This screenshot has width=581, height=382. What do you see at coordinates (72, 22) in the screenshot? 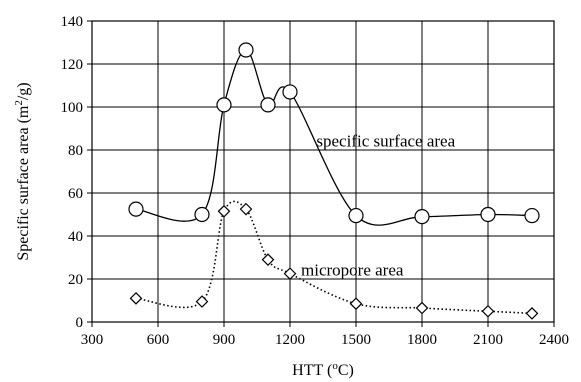
I see `y-tick-label: 140` at bounding box center [72, 22].